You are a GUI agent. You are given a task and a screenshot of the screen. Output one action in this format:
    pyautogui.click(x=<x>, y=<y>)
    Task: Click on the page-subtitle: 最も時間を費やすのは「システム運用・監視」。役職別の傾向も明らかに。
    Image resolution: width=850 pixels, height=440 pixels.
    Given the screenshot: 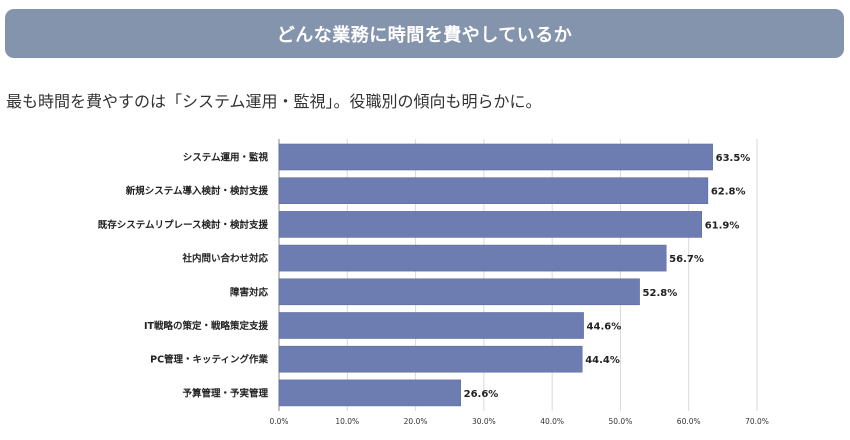 What is the action you would take?
    pyautogui.click(x=274, y=101)
    